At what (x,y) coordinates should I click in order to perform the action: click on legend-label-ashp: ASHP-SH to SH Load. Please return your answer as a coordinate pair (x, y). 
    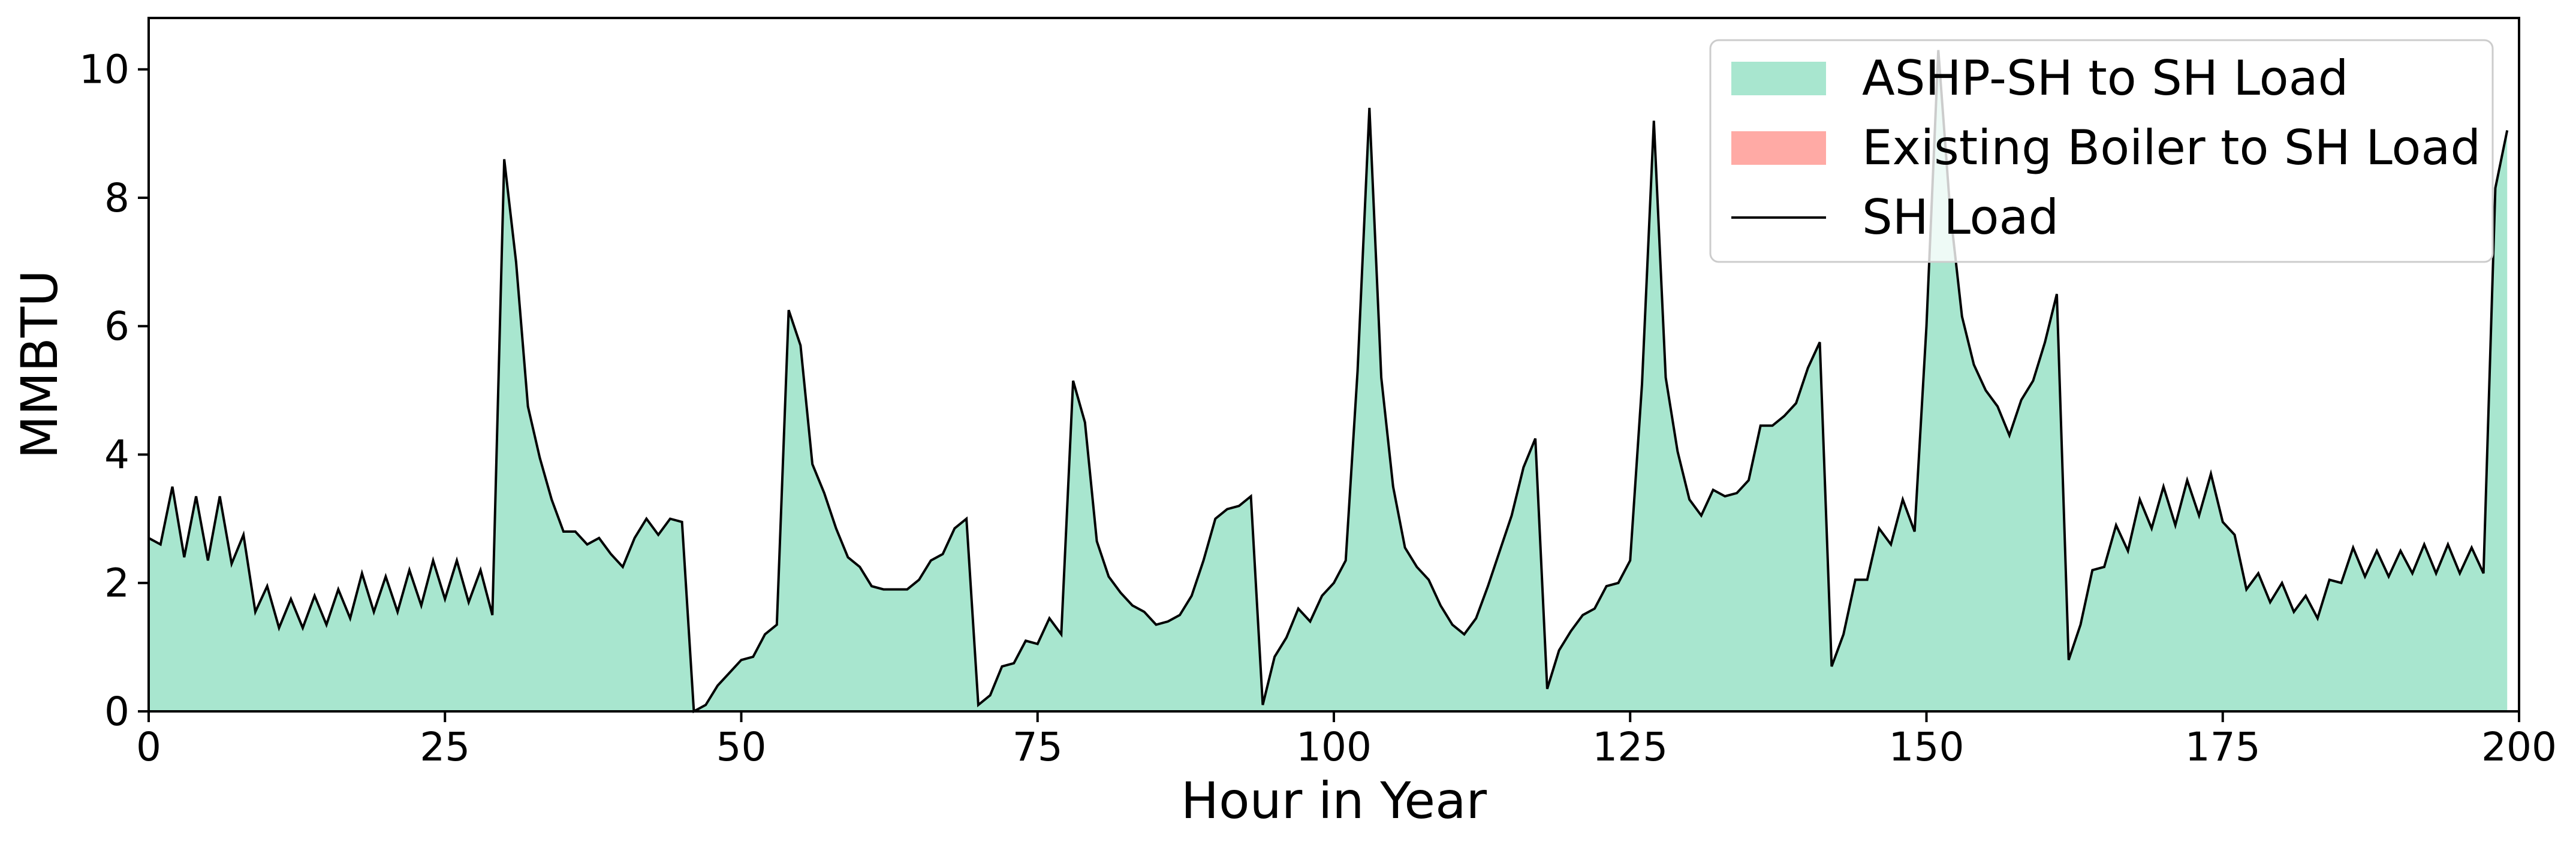
    Looking at the image, I should click on (2105, 78).